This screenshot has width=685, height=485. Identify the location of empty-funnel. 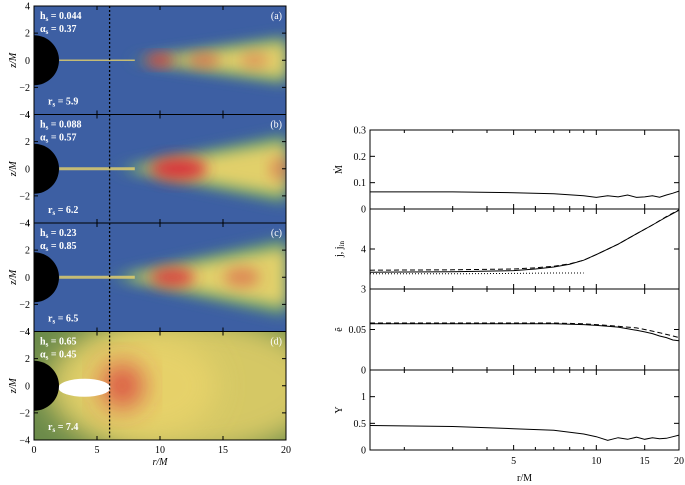
(84, 387).